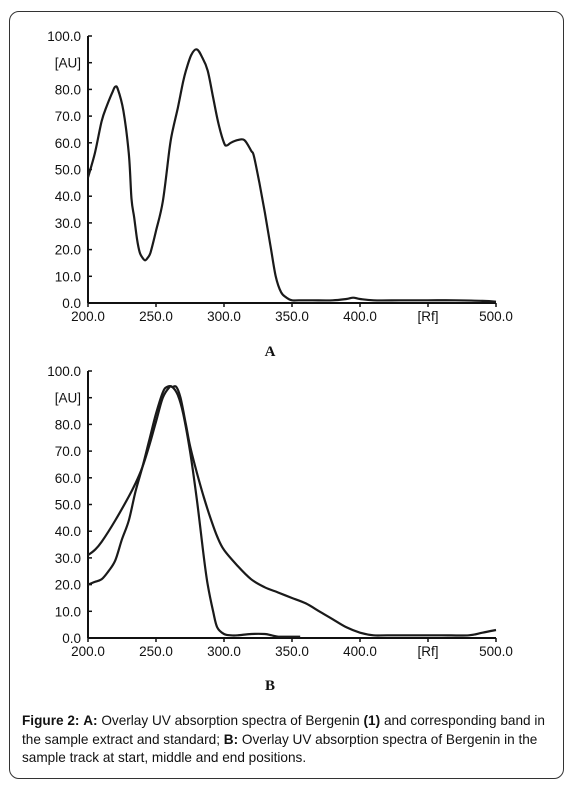 Image resolution: width=575 pixels, height=794 pixels. What do you see at coordinates (224, 651) in the screenshot?
I see `chart-b-x-tick-label: 300.0` at bounding box center [224, 651].